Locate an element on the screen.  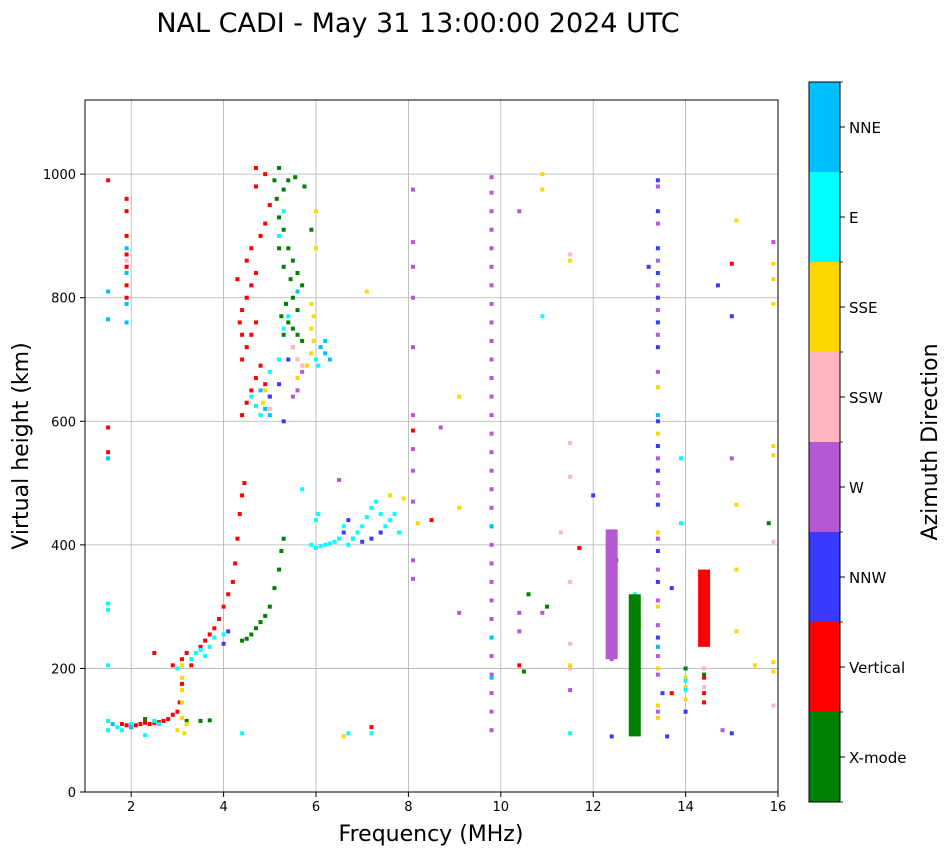
x-tick-label: 4 is located at coordinates (223, 807).